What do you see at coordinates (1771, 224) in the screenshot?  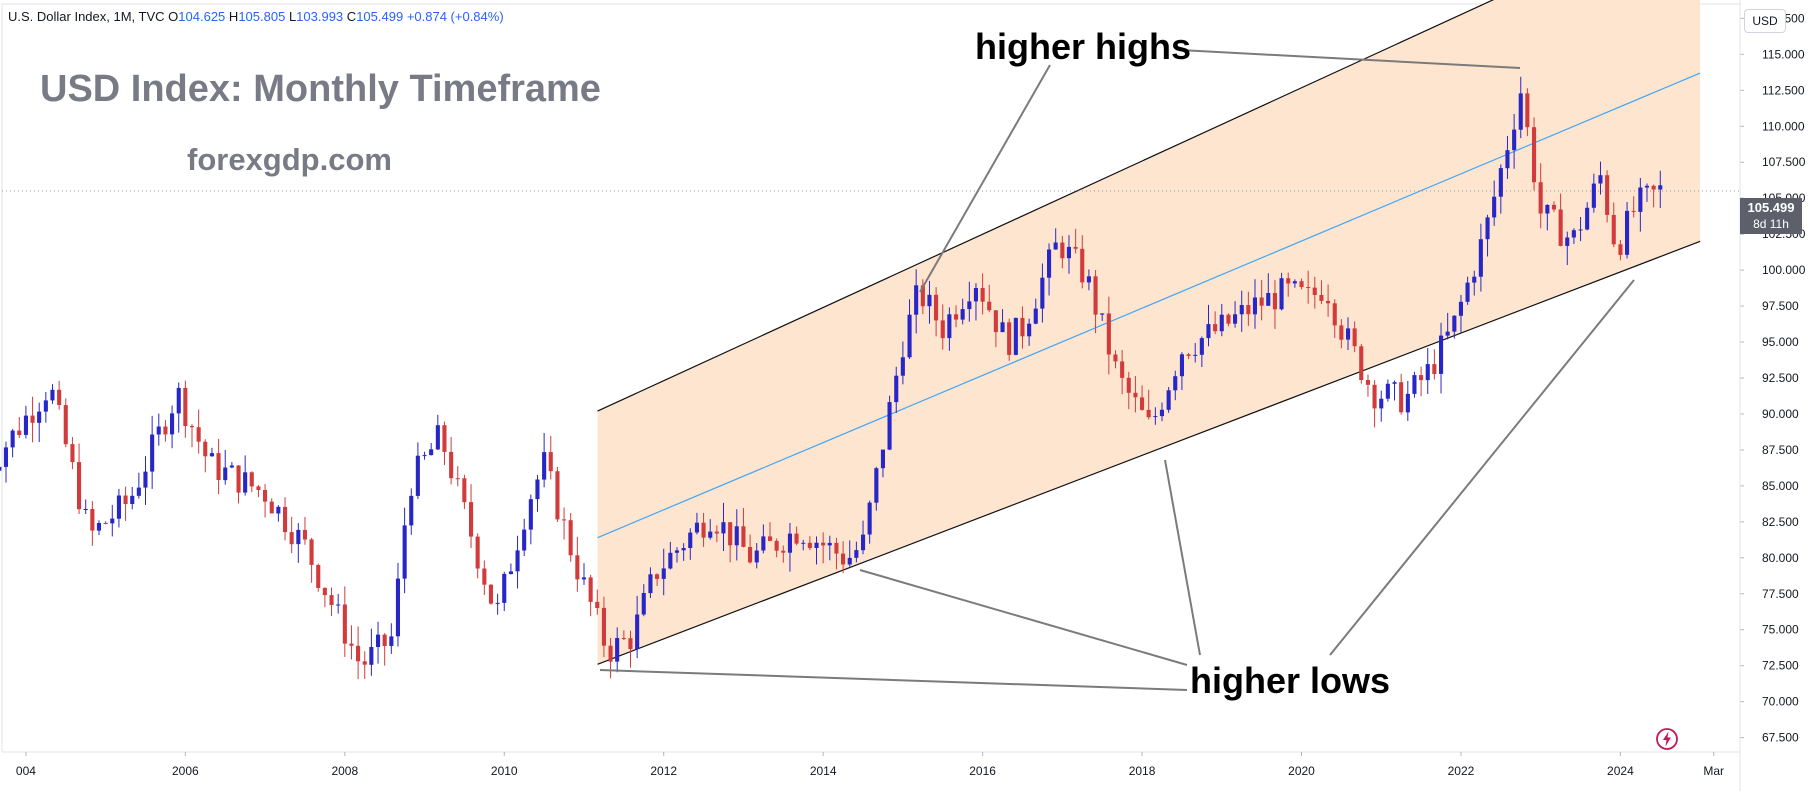 I see `bar-countdown: 8d 11h` at bounding box center [1771, 224].